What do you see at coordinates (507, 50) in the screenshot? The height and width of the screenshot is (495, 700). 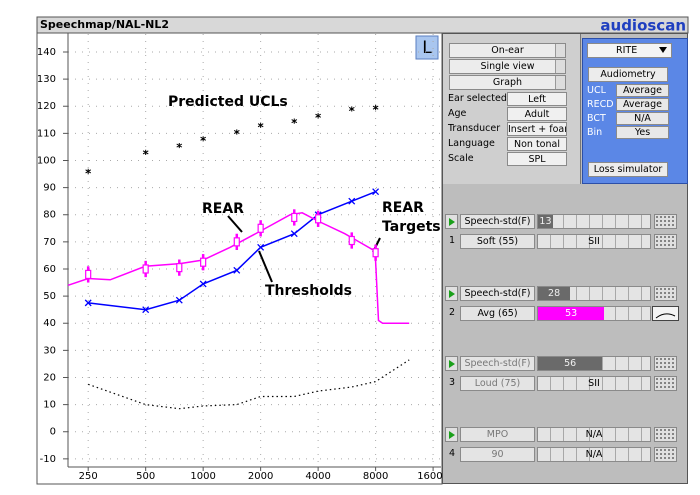 I see `view-button: On-ear` at bounding box center [507, 50].